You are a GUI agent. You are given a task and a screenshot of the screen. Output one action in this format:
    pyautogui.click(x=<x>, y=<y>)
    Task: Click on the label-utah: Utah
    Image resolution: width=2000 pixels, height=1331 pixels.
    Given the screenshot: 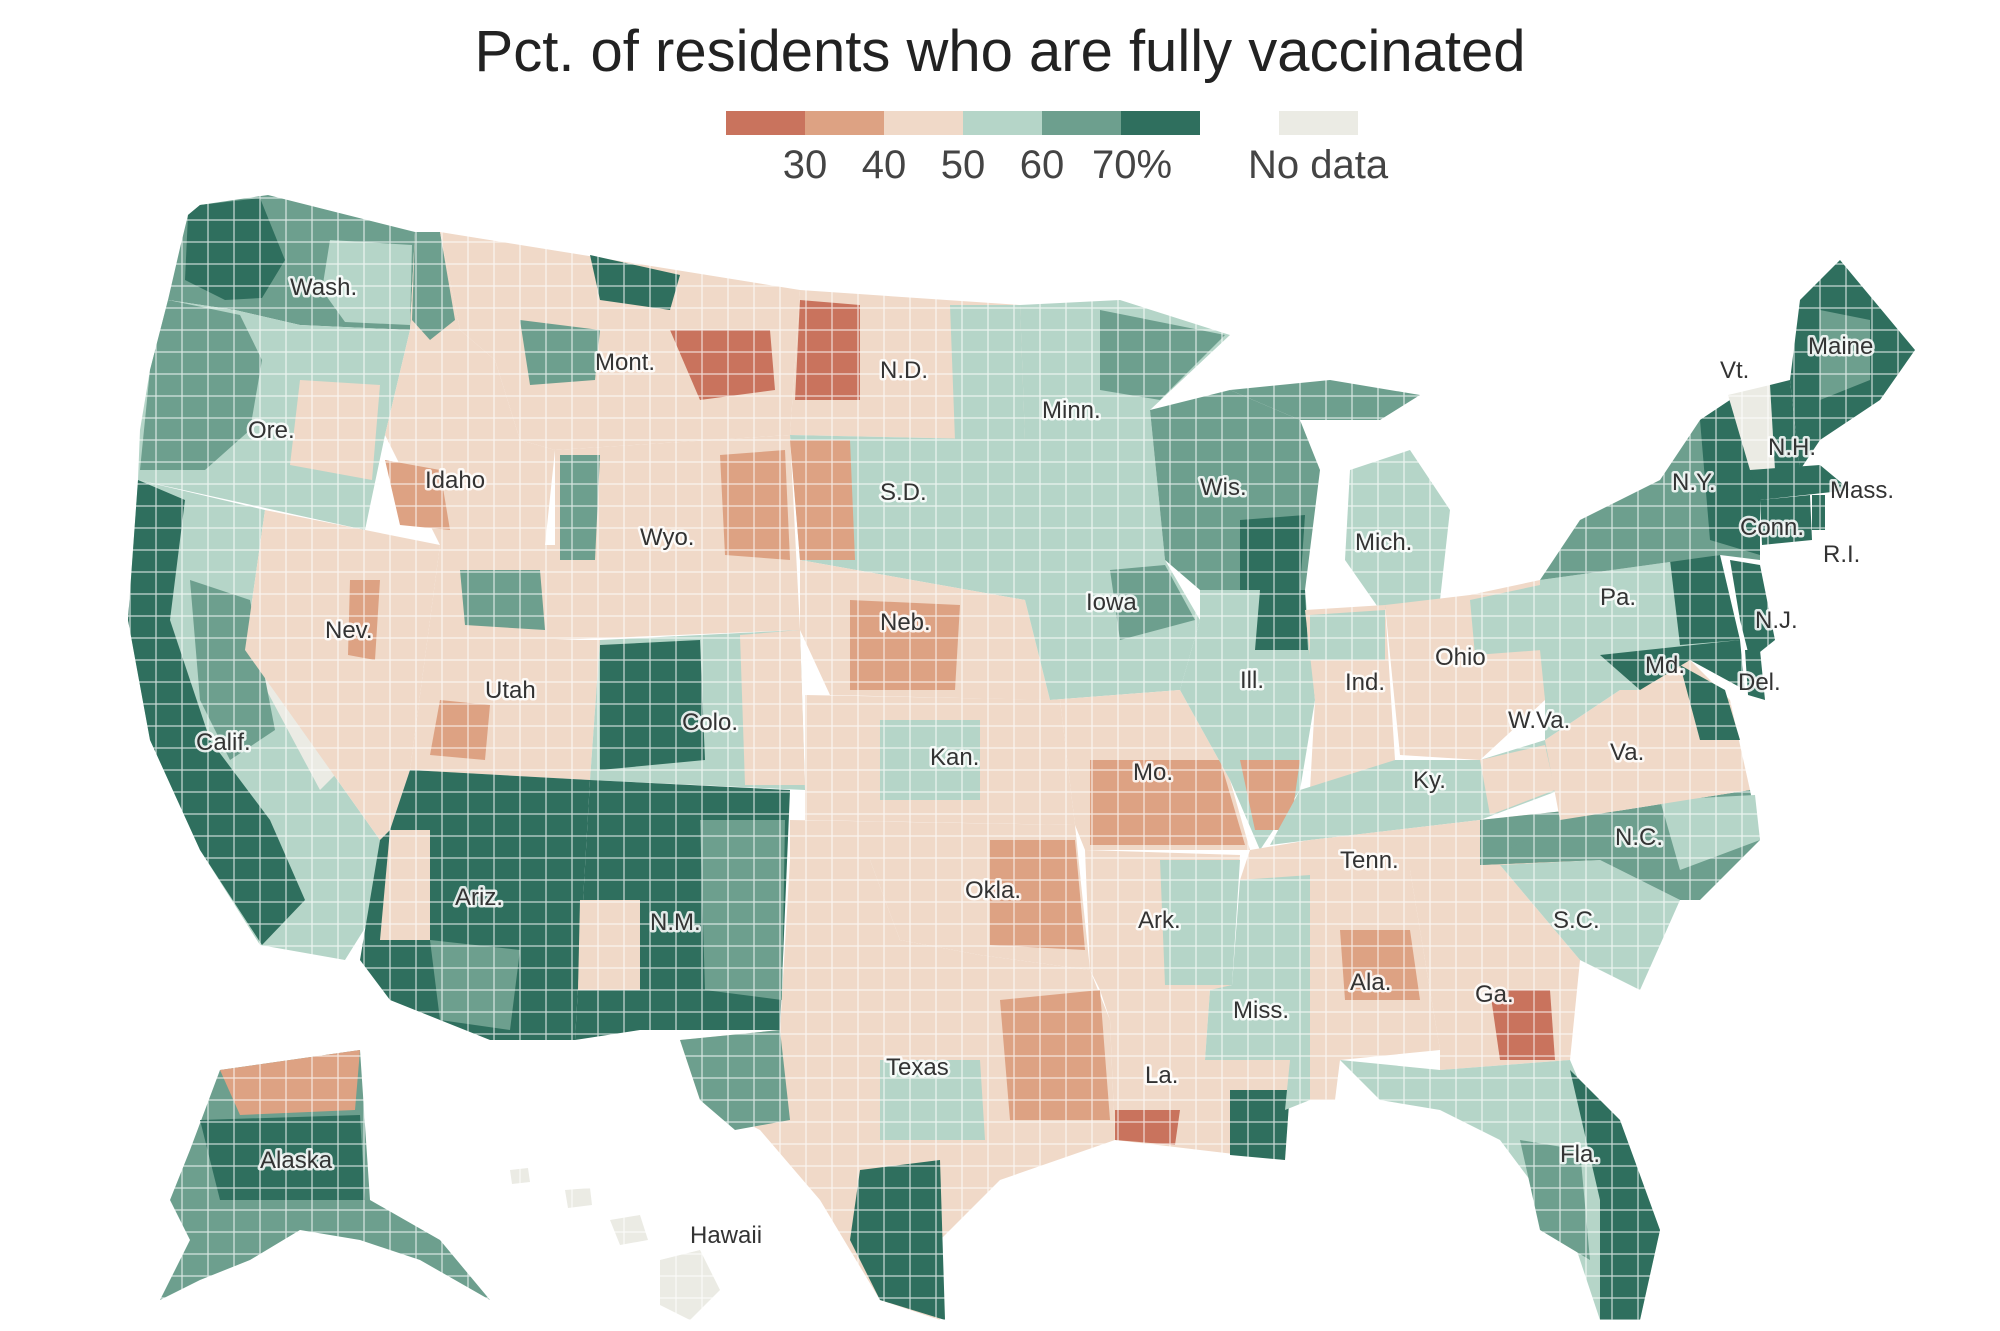 What is the action you would take?
    pyautogui.click(x=510, y=690)
    